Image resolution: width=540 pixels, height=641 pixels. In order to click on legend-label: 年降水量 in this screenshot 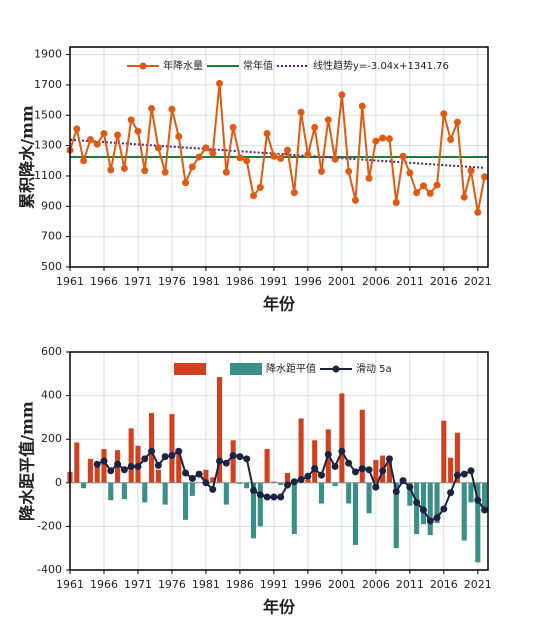, I will do `click(183, 65)`.